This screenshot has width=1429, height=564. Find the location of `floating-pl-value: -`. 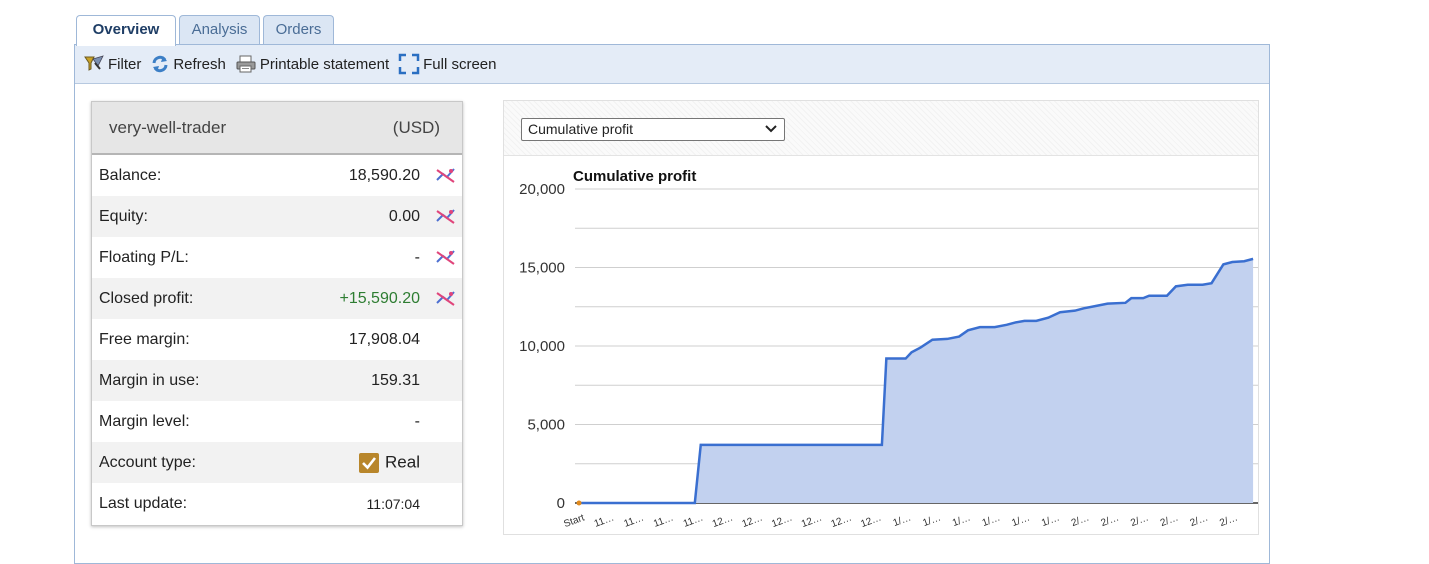

floating-pl-value: - is located at coordinates (417, 257).